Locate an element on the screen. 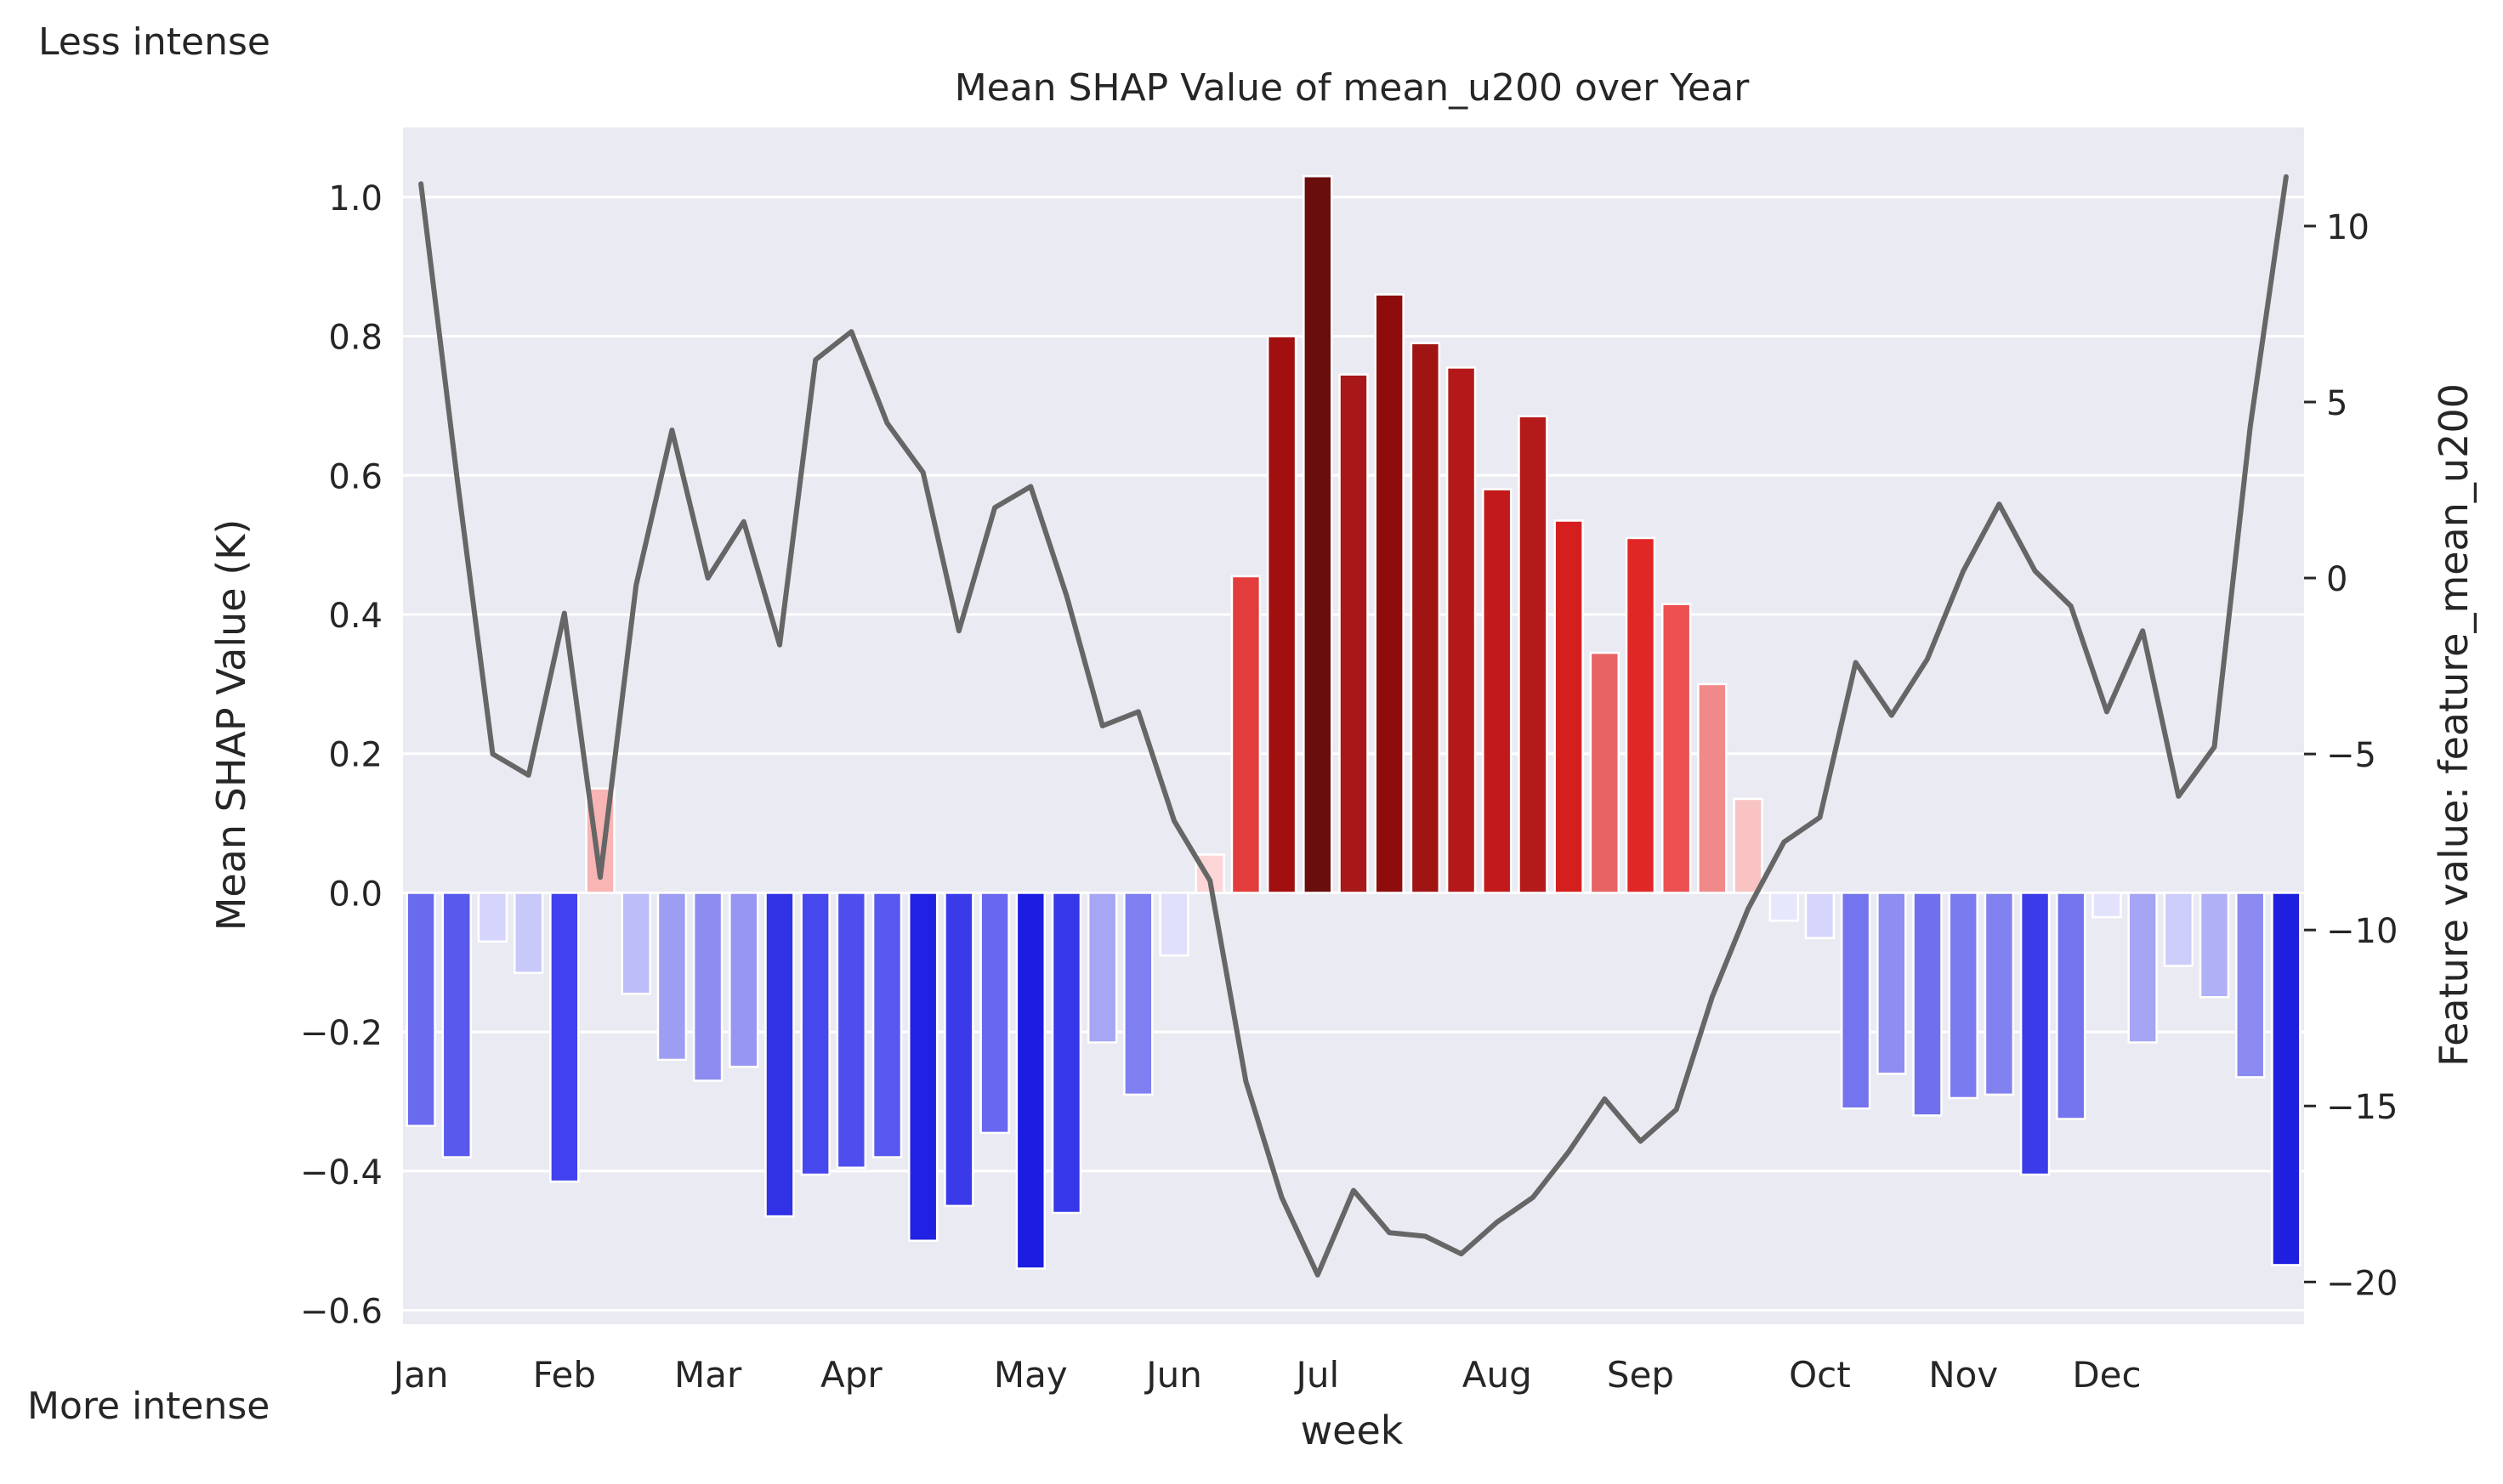 The height and width of the screenshot is (1484, 2503). y-tick-label-right: −15 is located at coordinates (2362, 1107).